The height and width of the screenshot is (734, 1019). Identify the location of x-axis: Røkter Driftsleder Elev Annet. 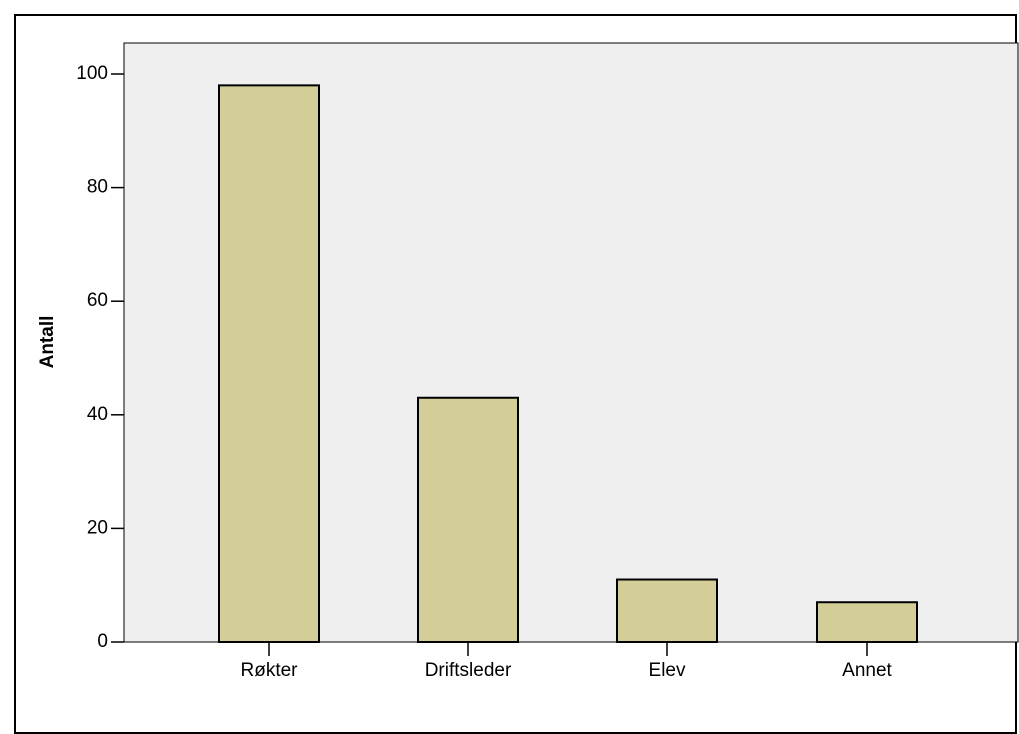
(567, 661).